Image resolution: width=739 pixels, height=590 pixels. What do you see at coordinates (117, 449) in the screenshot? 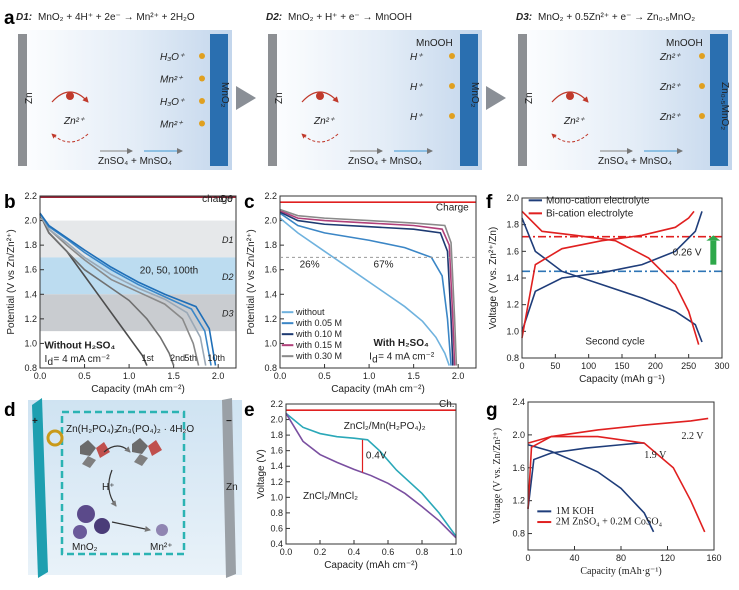
I see `conversion-arrow` at bounding box center [117, 449].